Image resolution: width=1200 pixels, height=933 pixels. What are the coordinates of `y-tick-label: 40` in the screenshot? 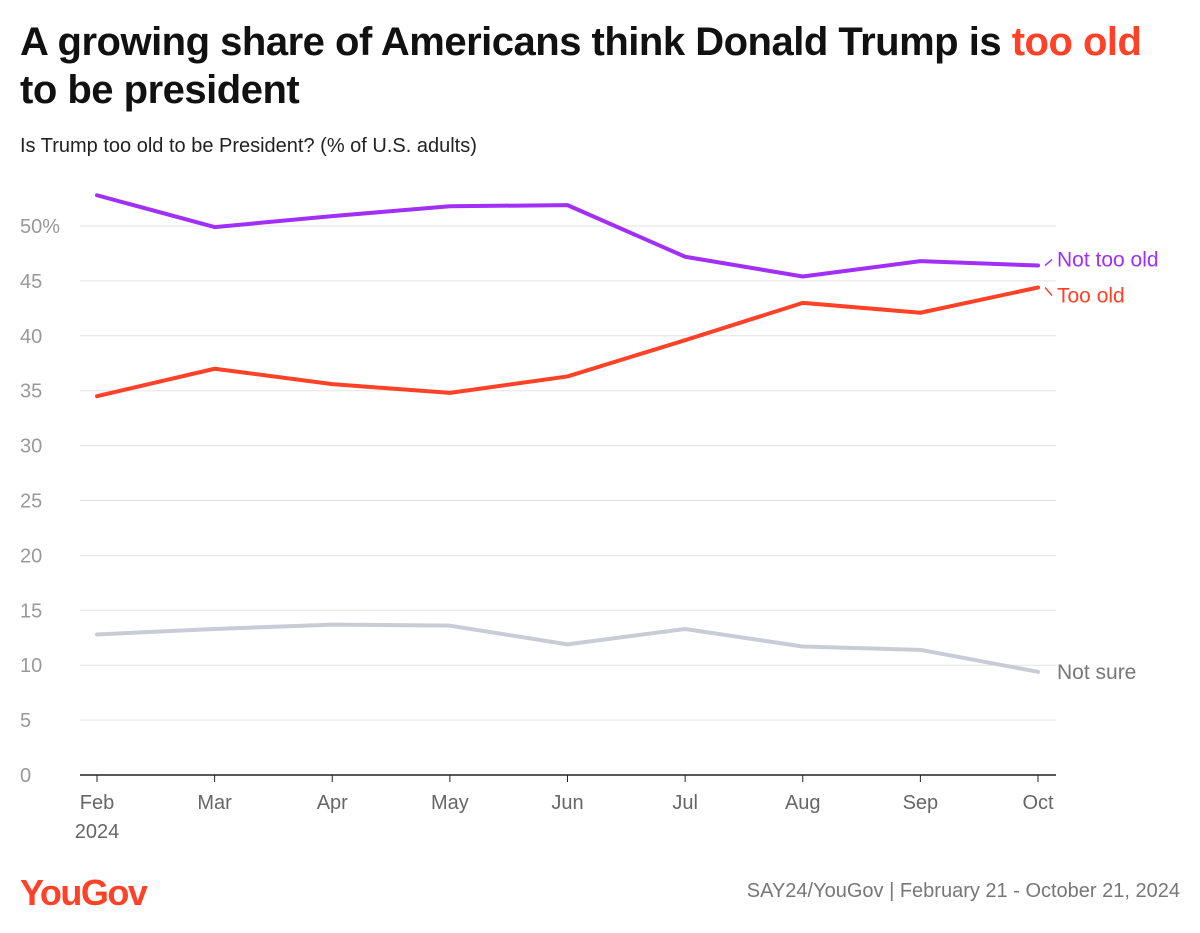 It's located at (31, 337).